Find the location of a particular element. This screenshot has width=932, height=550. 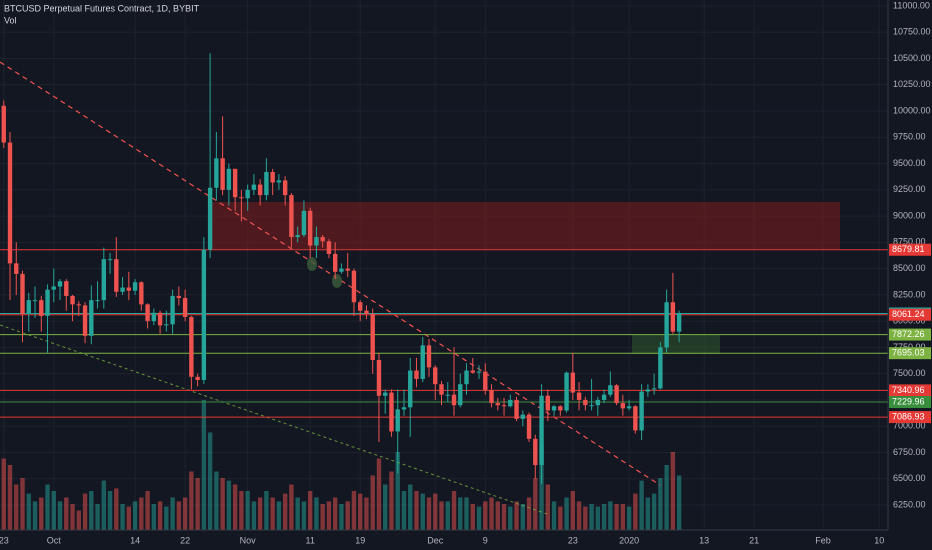

y-tick-label: 10500.00 is located at coordinates (912, 58).